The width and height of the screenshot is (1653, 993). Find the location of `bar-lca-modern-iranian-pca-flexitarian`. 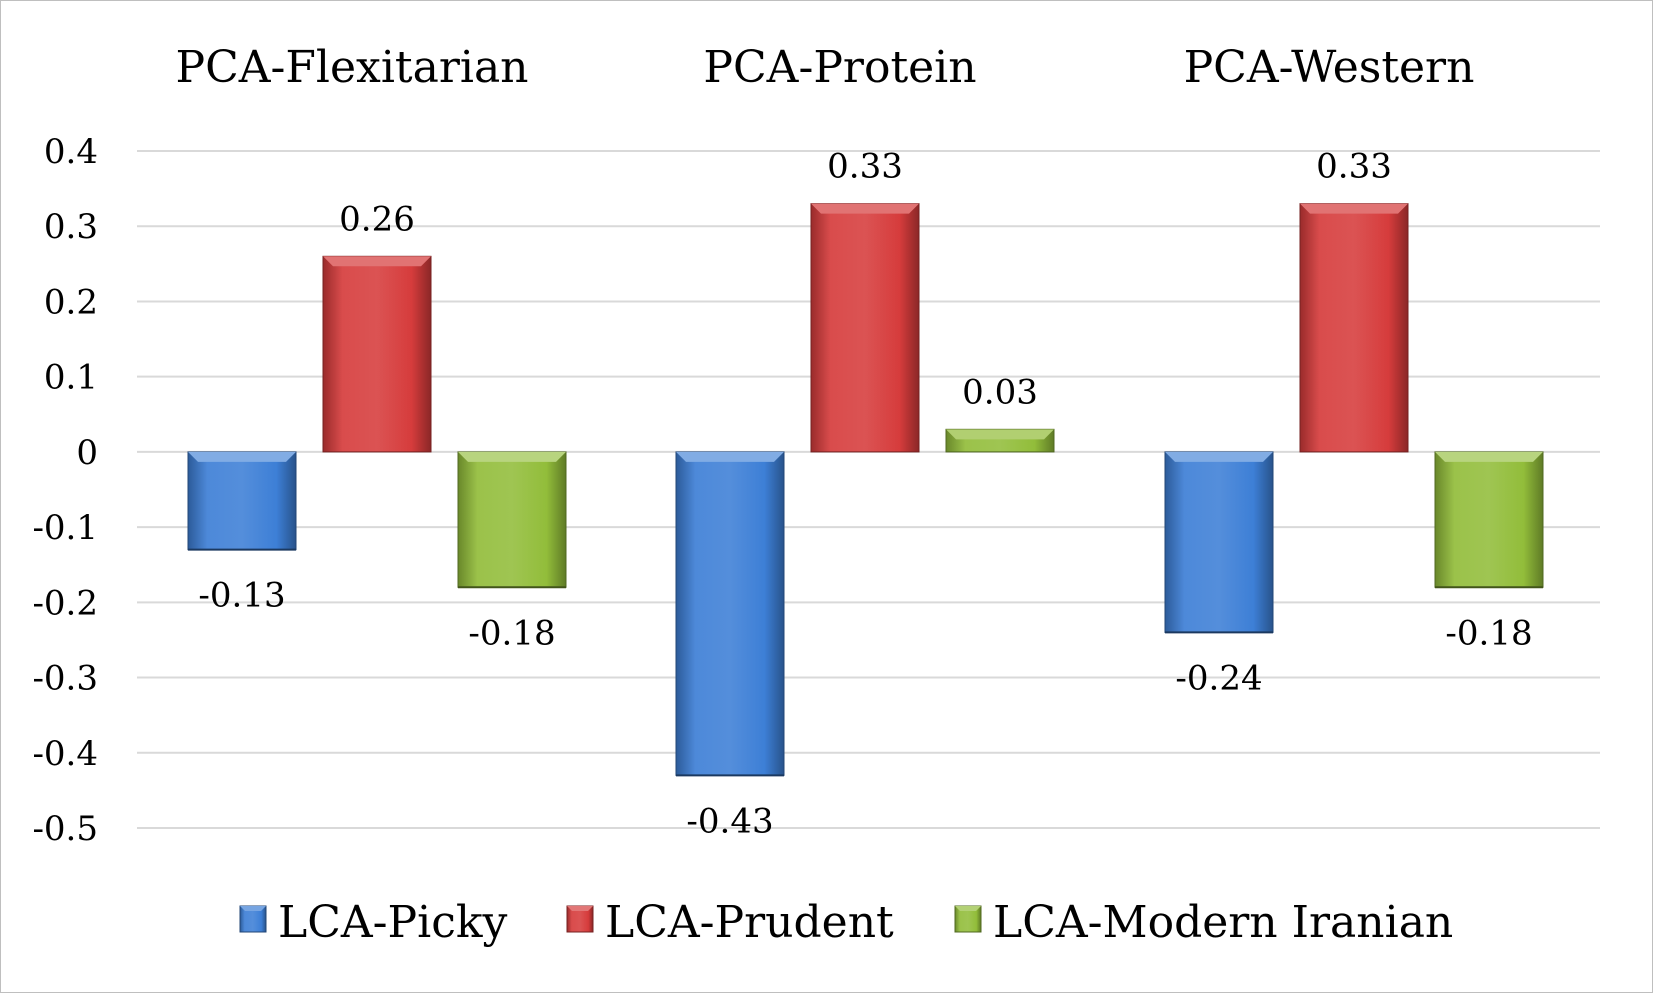

bar-lca-modern-iranian-pca-flexitarian is located at coordinates (512, 520).